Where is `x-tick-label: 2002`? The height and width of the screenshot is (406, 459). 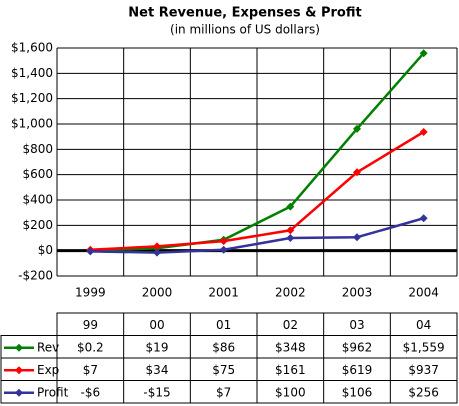
x-tick-label: 2002 is located at coordinates (290, 293).